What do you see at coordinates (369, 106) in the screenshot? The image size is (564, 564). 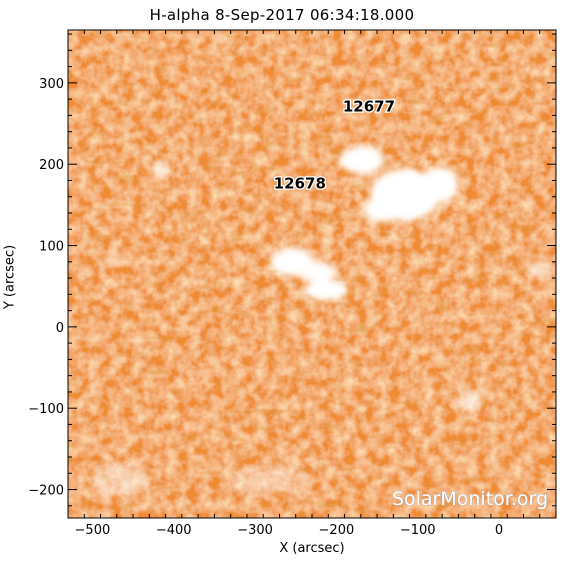 I see `active-region-label: 12677` at bounding box center [369, 106].